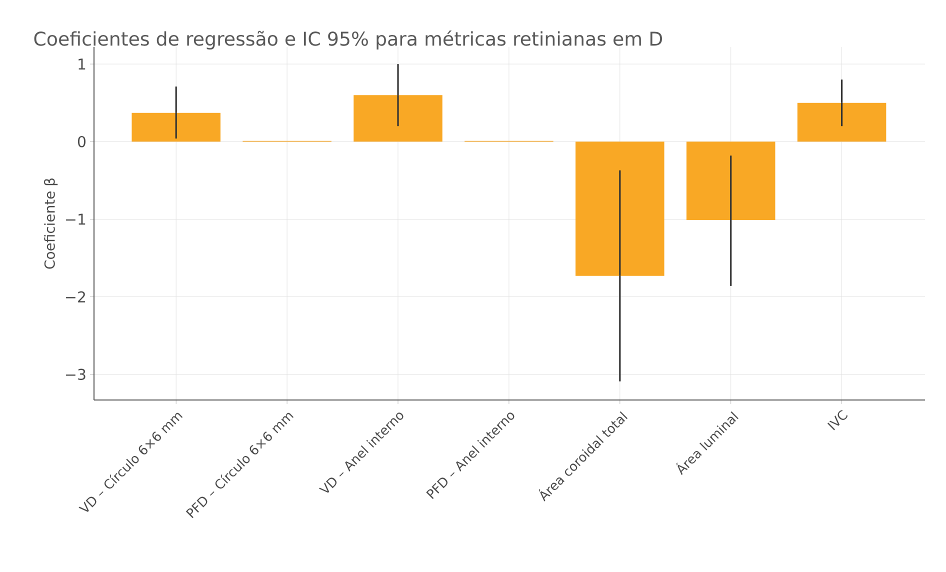 The width and height of the screenshot is (946, 572). I want to click on x-tick-label: IVC, so click(837, 420).